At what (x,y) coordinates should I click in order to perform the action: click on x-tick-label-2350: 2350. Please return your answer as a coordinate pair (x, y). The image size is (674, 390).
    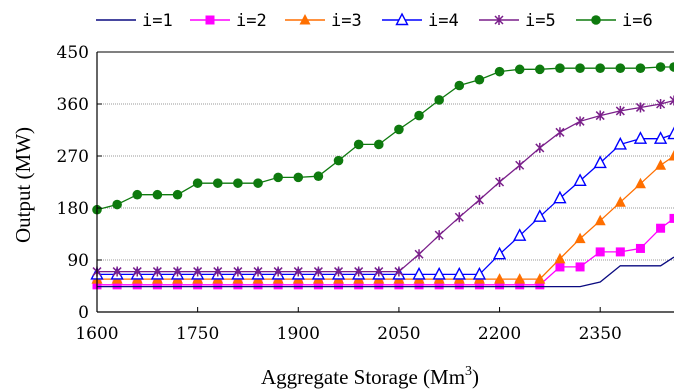
    Looking at the image, I should click on (600, 334).